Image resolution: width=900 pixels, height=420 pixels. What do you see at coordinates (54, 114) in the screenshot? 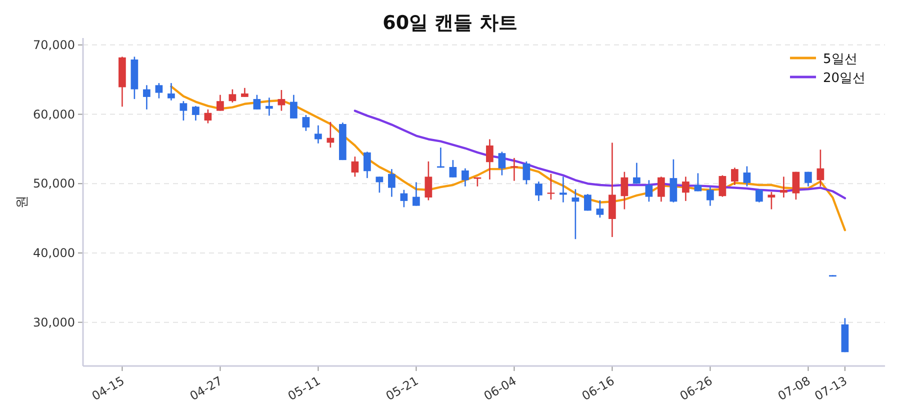
I see `y-tick-label: 60,000` at bounding box center [54, 114].